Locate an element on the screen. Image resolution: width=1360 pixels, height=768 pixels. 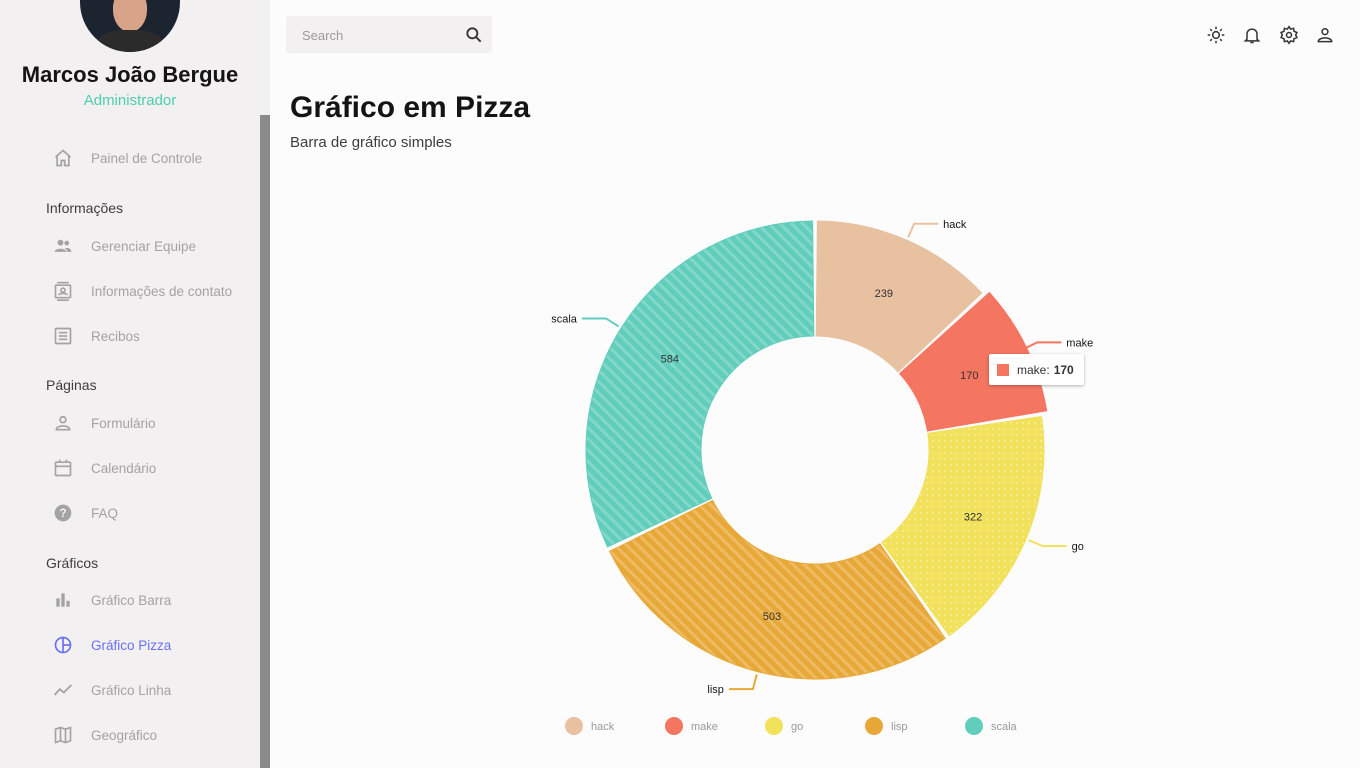
receipt-icon is located at coordinates (63, 336).